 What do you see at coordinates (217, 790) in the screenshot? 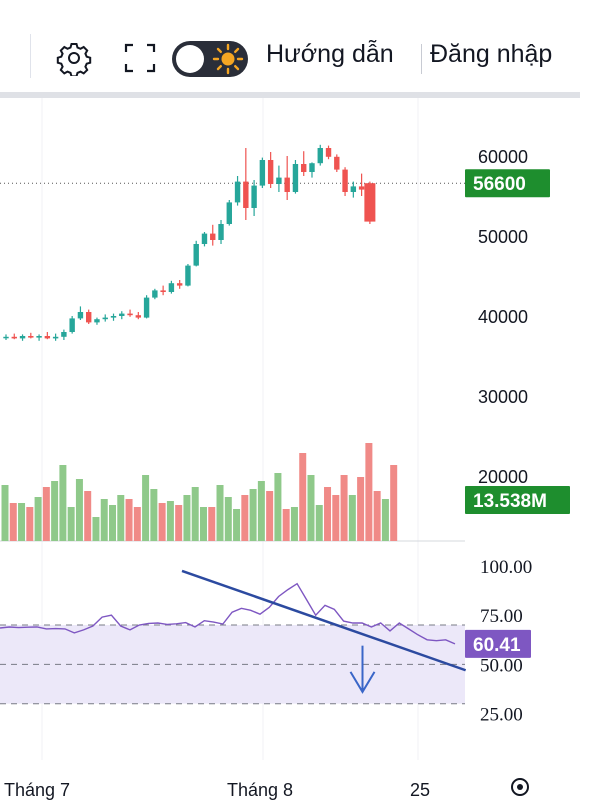
I see `time-axis: Tháng 7 Tháng 8 25` at bounding box center [217, 790].